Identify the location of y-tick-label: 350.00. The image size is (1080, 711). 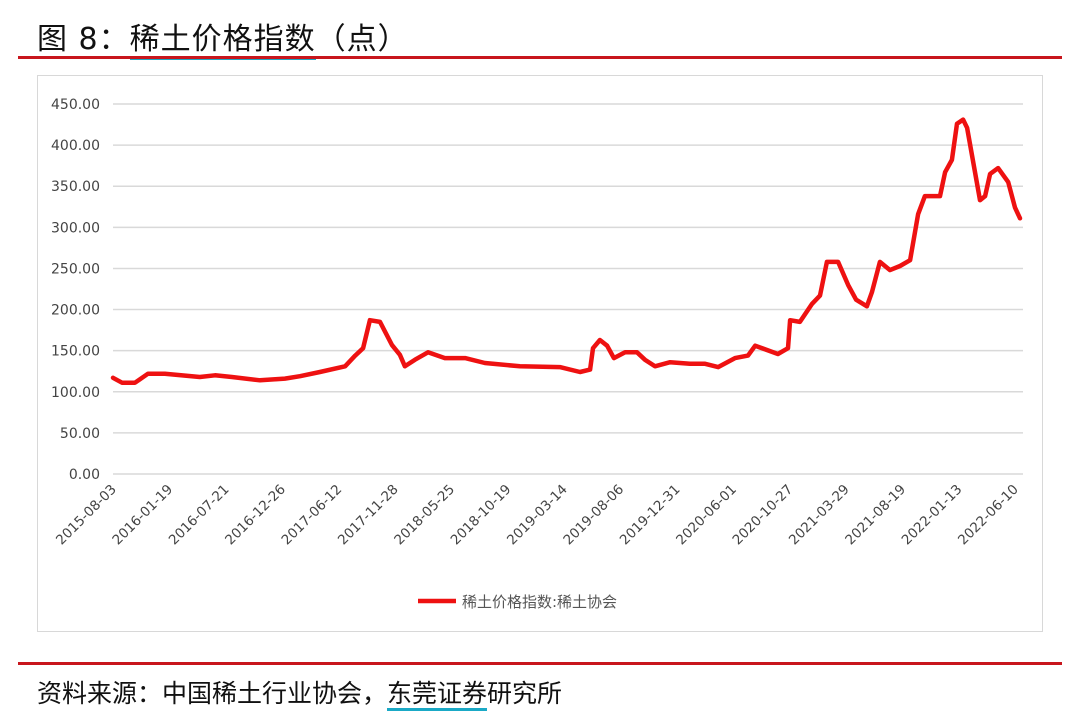
(75, 187).